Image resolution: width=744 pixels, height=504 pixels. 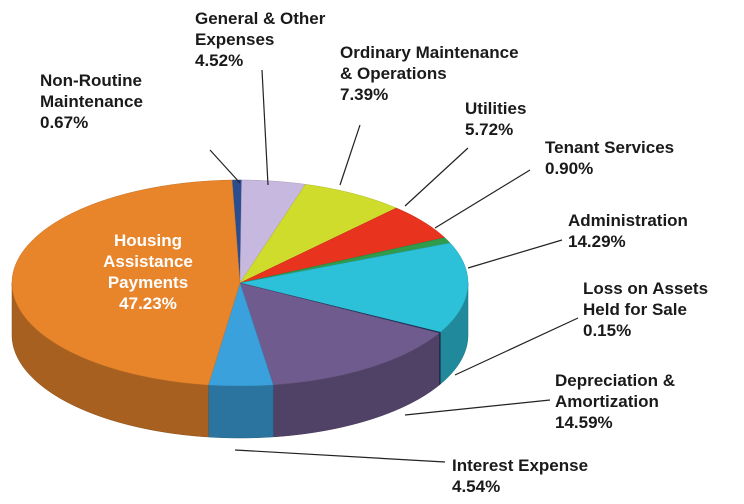 I want to click on slice-label: Ordinary Maintenance & Operations 7.39%, so click(x=435, y=73).